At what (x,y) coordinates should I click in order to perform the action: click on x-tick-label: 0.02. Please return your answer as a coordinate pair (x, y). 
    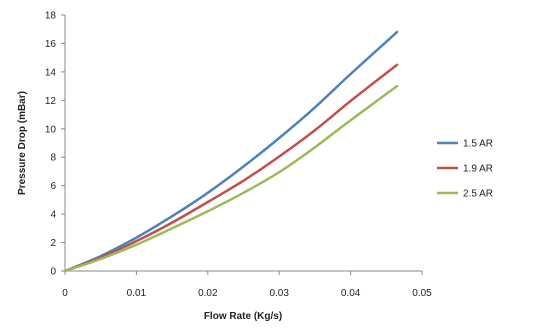
    Looking at the image, I should click on (208, 293).